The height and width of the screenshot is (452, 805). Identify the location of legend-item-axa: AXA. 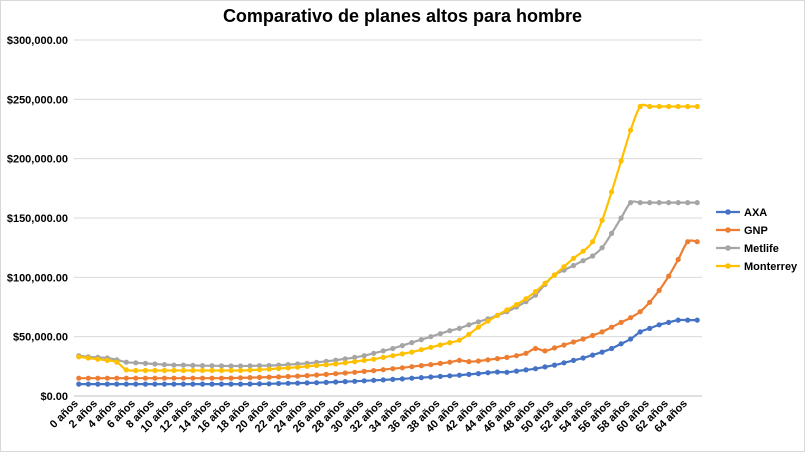
(741, 213).